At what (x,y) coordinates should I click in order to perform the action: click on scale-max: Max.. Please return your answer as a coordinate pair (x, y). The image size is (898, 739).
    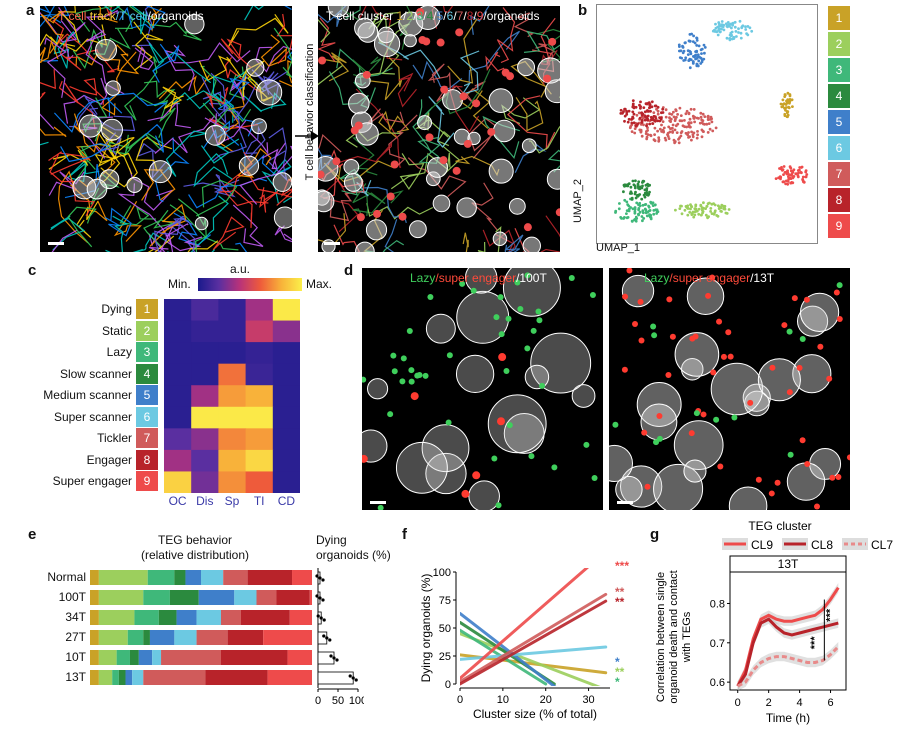
    Looking at the image, I should click on (319, 284).